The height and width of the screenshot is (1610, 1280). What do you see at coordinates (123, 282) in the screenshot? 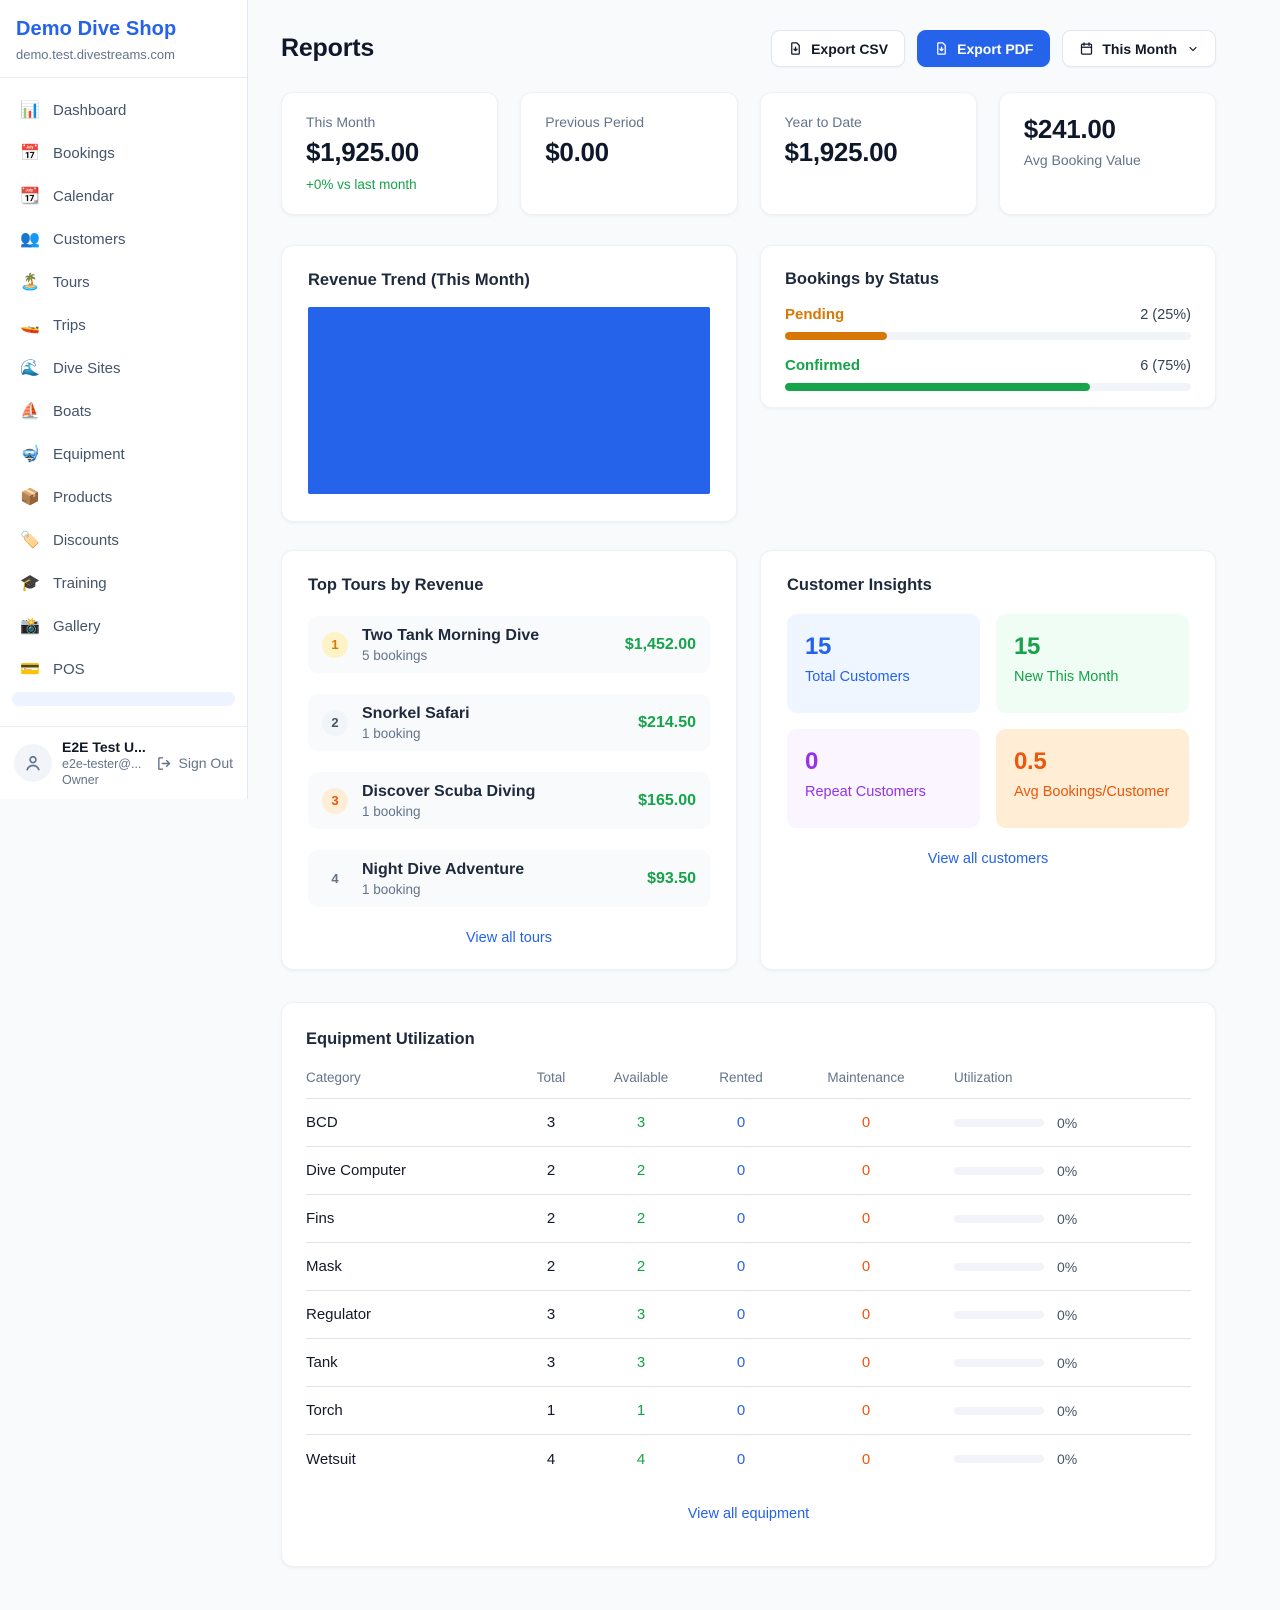
I see `sidebar-item-tours: 🏝️ Tours` at bounding box center [123, 282].